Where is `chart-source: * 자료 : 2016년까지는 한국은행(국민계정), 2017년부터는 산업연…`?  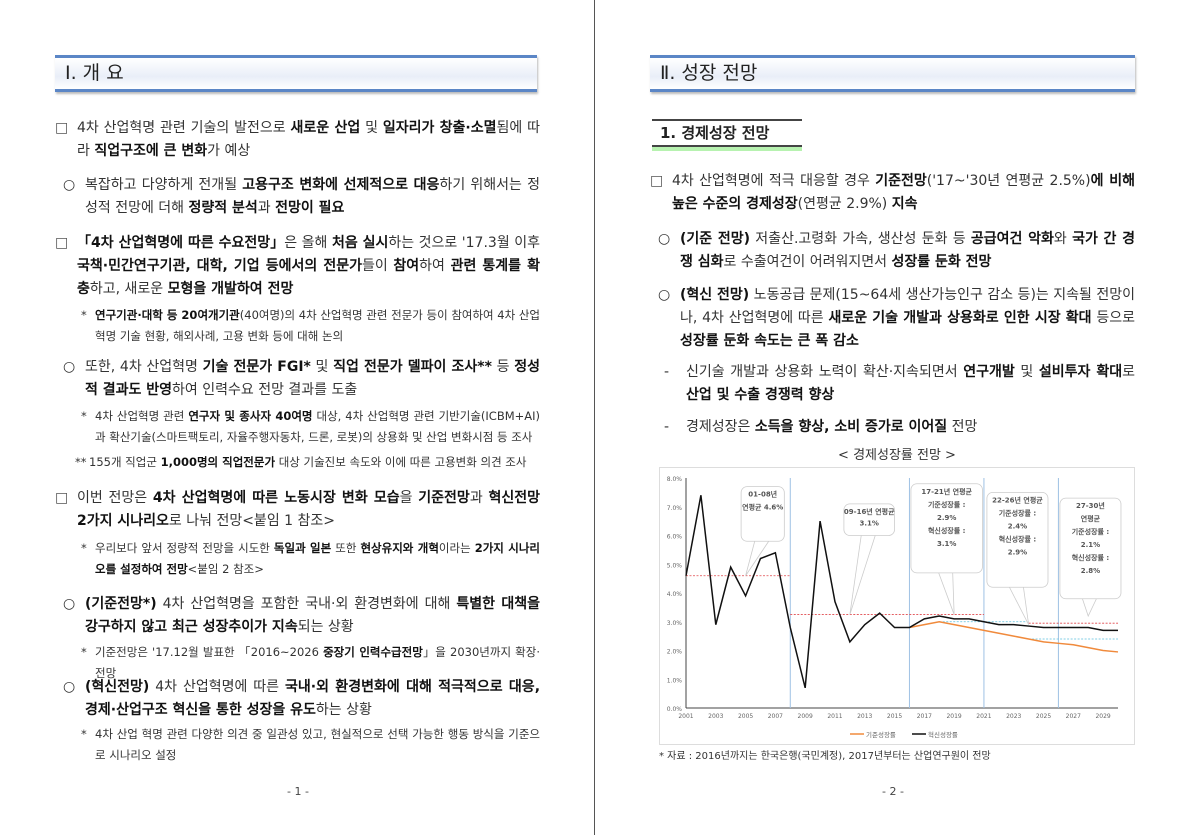
chart-source: * 자료 : 2016년까지는 한국은행(국민계정), 2017년부터는 산업연… is located at coordinates (825, 756).